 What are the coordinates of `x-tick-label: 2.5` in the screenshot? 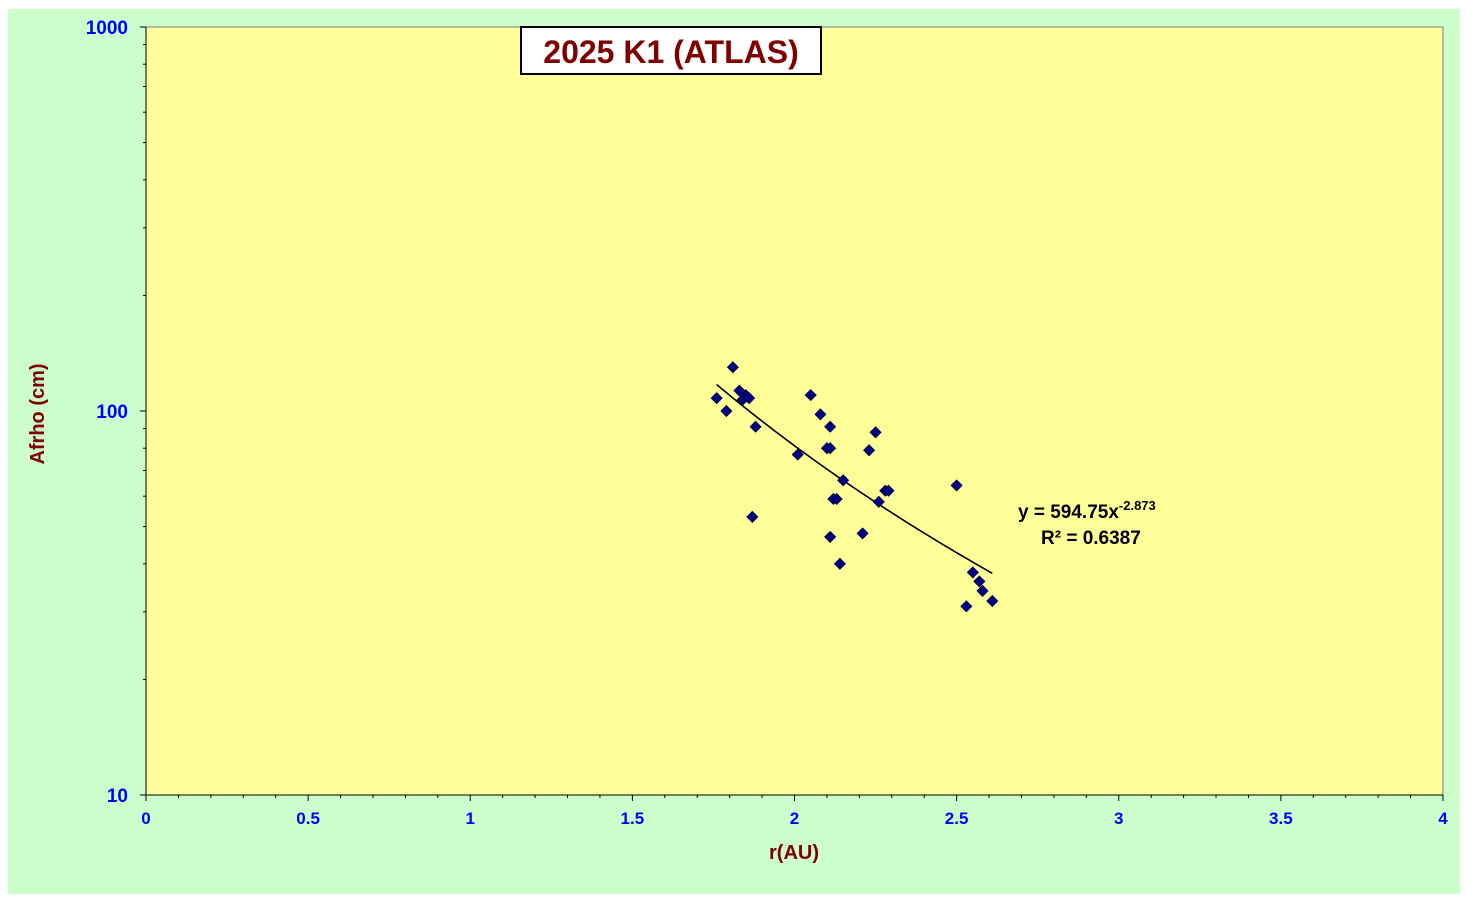 It's located at (957, 818).